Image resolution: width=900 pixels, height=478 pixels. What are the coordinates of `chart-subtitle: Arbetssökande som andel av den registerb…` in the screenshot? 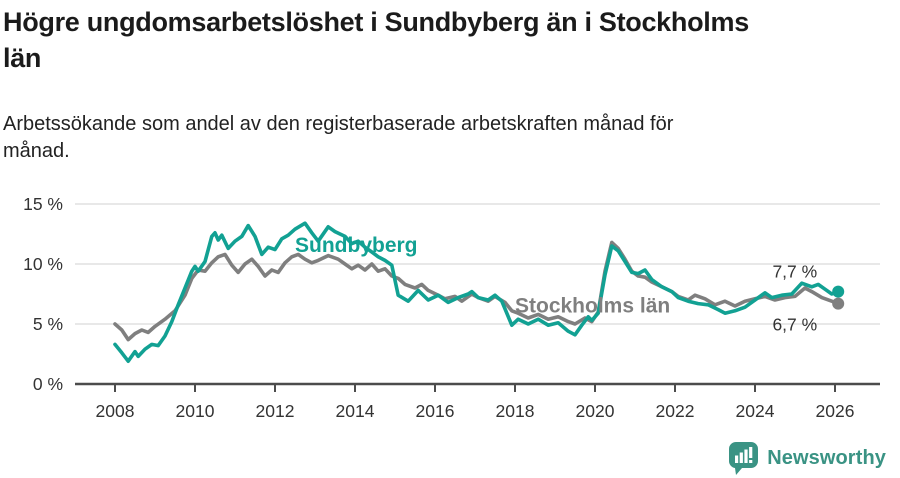 It's located at (450, 138).